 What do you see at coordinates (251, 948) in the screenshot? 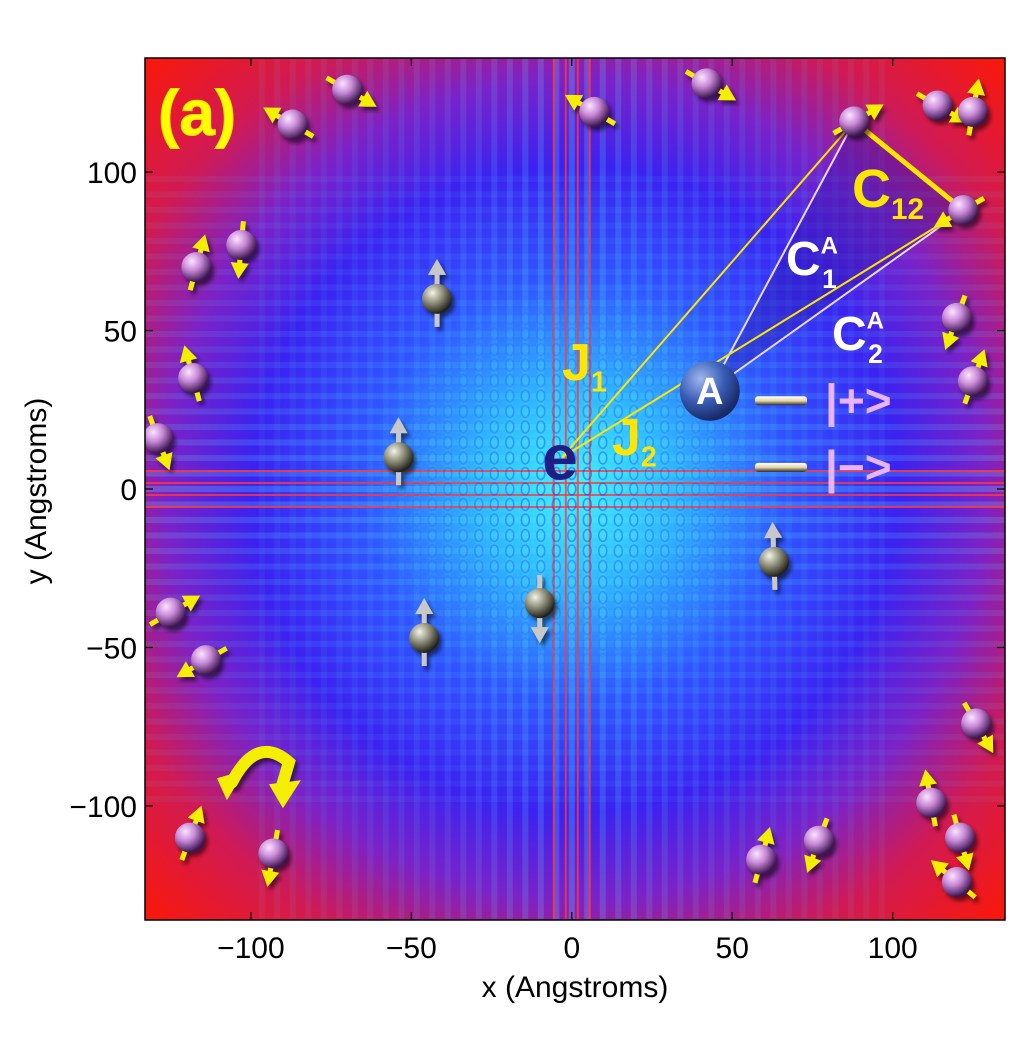
I see `x-tick-label: −100` at bounding box center [251, 948].